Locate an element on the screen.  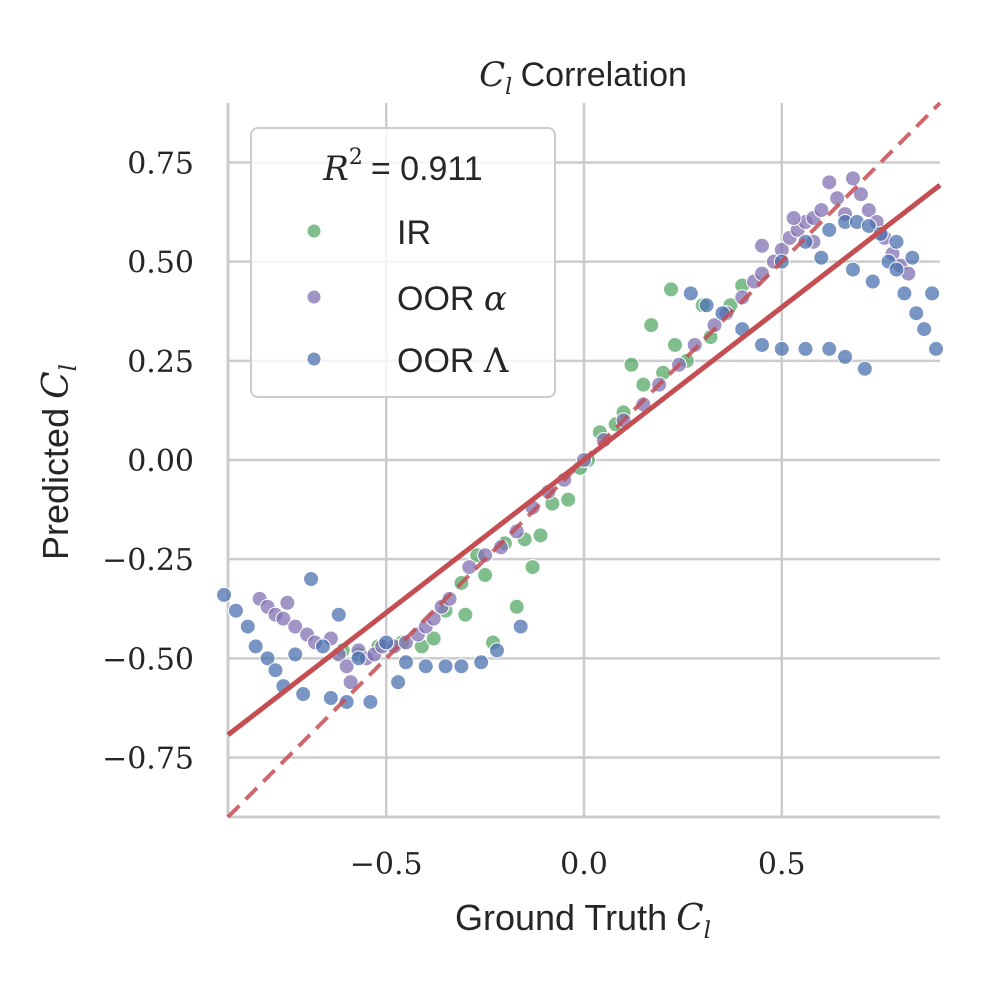
legend-box is located at coordinates (403, 262).